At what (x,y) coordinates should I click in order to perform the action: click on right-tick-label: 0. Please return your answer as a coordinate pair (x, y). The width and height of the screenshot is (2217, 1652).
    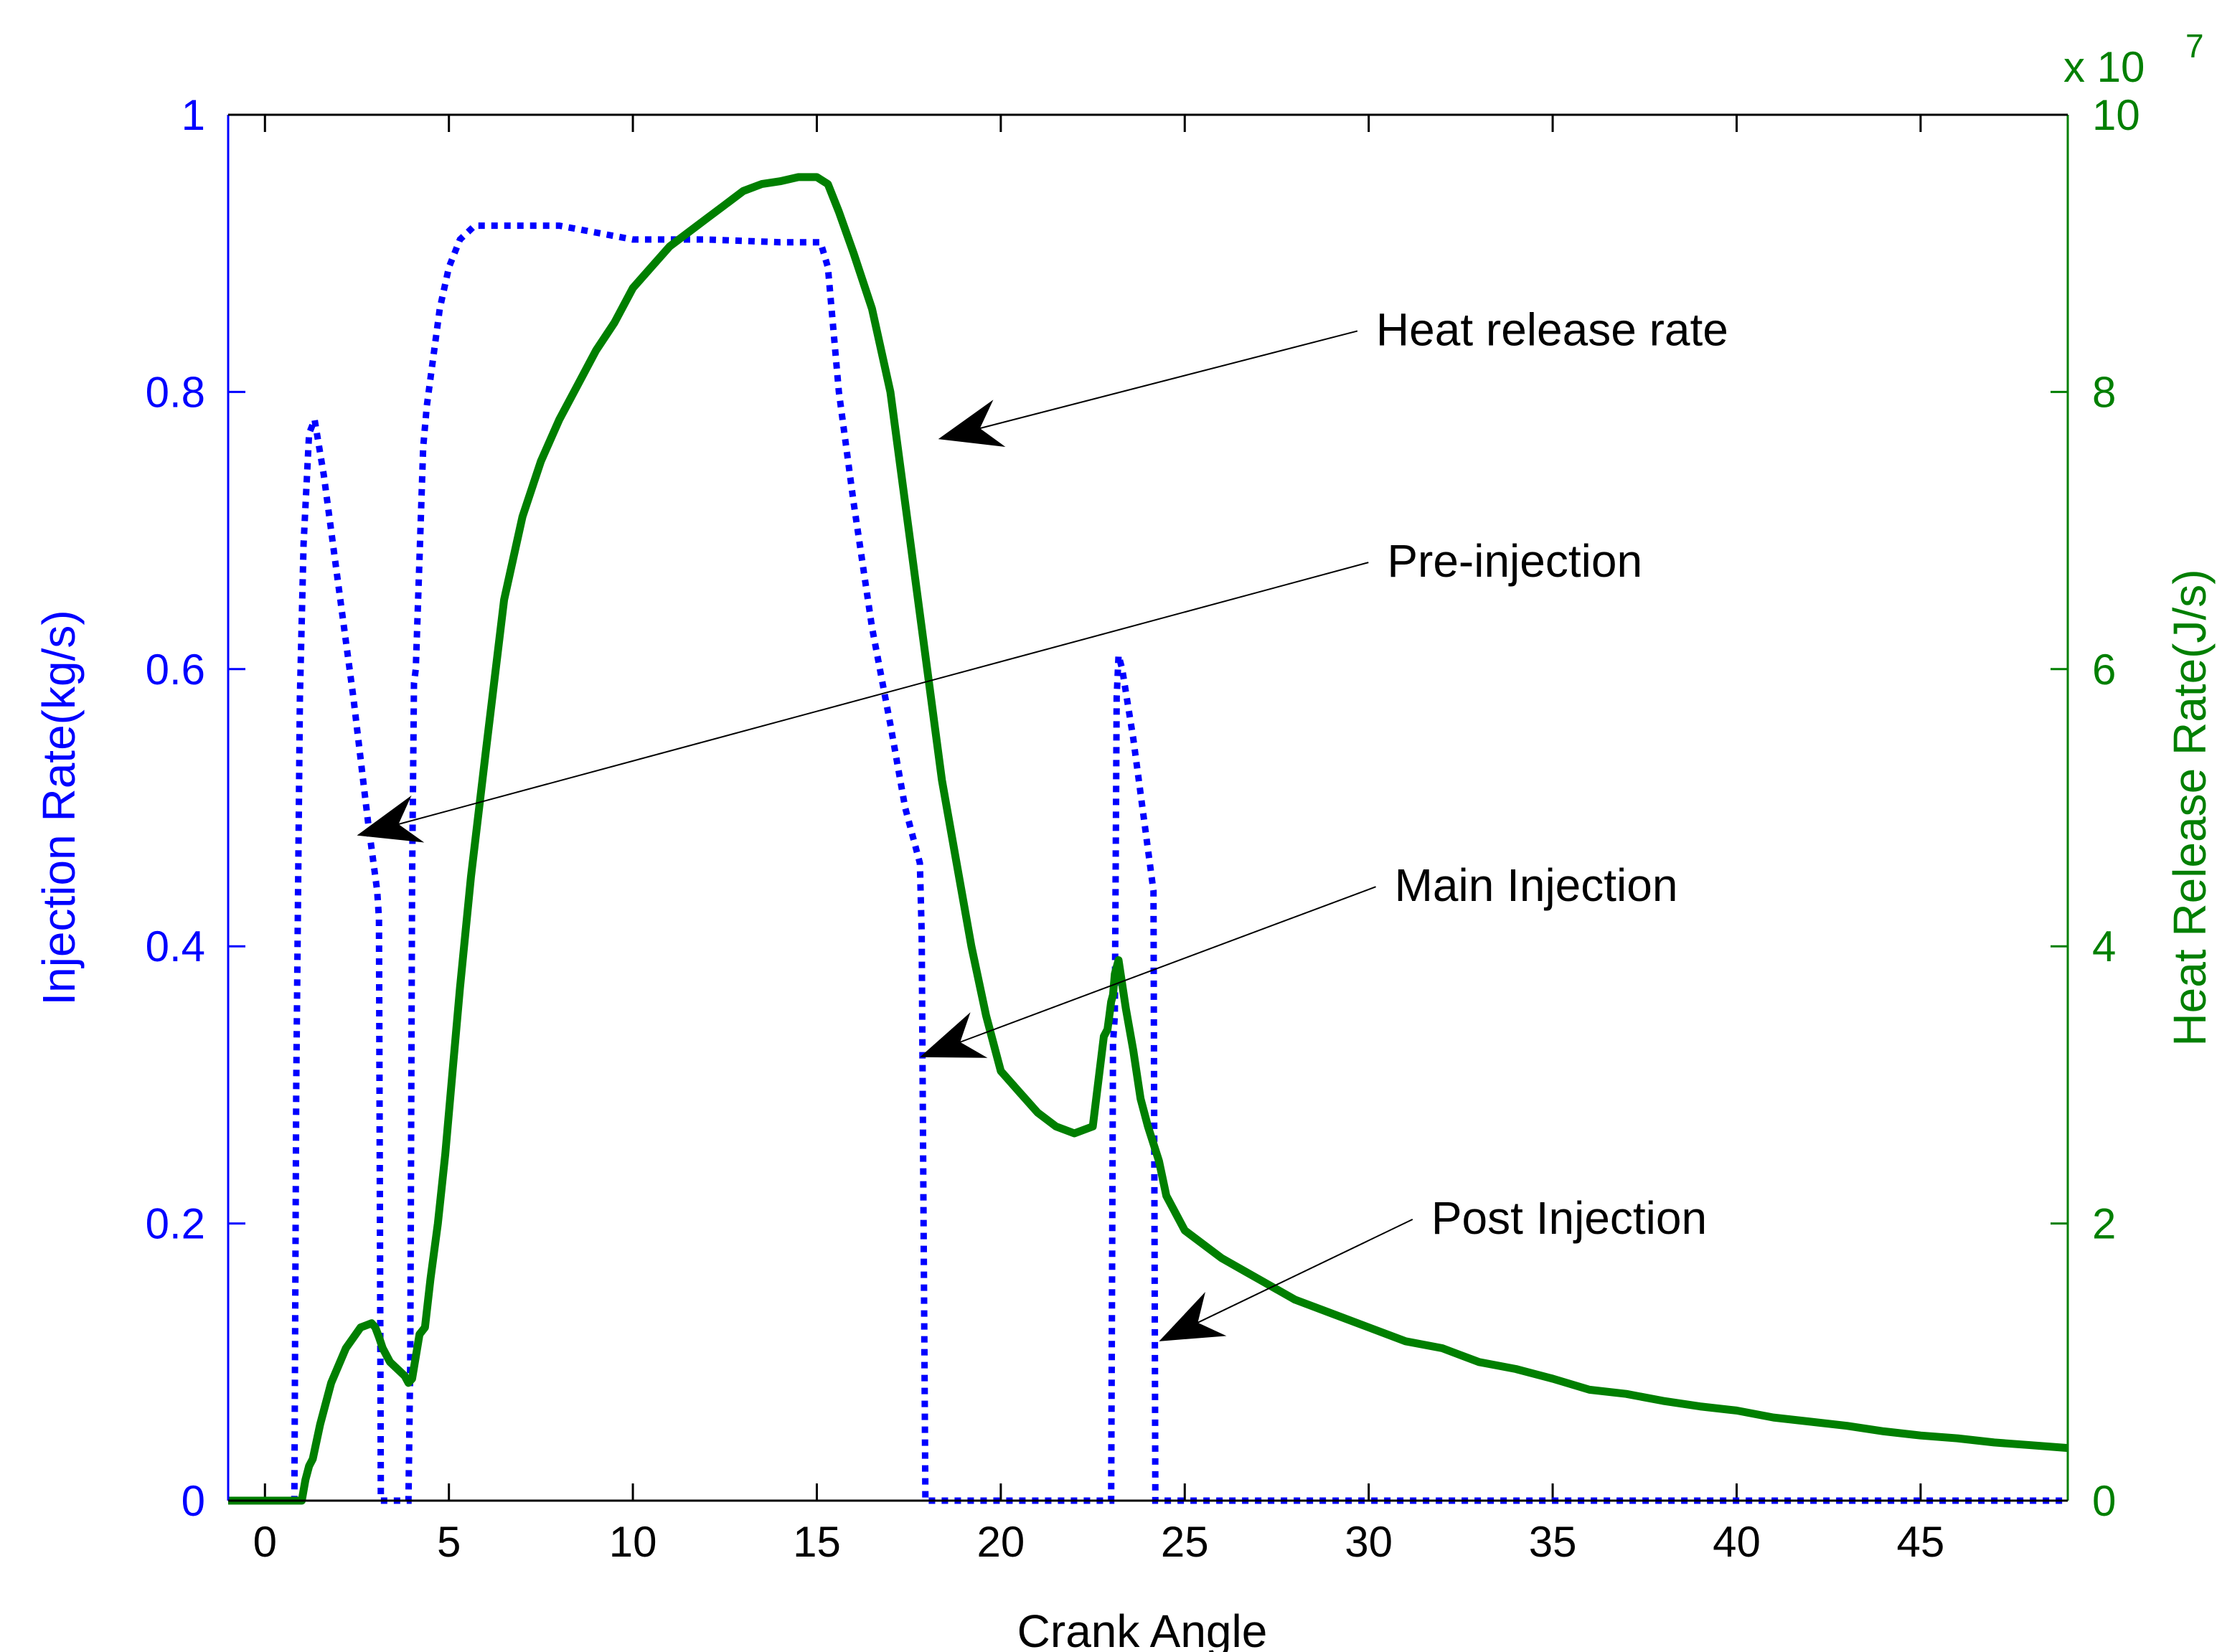
    Looking at the image, I should click on (2104, 1501).